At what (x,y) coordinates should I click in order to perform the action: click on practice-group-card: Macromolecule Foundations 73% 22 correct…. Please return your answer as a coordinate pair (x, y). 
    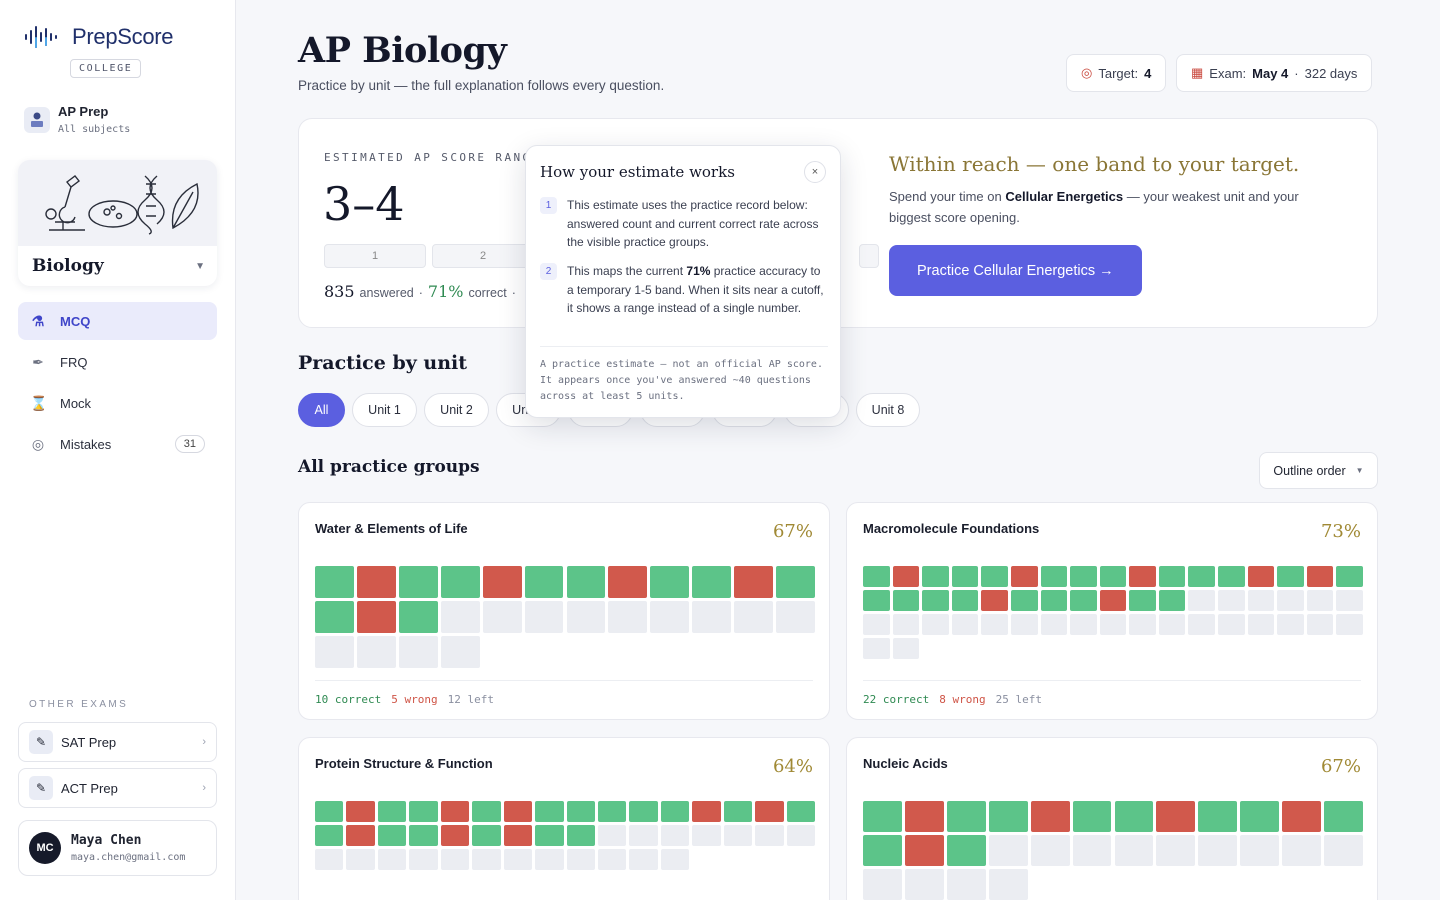
    Looking at the image, I should click on (1112, 611).